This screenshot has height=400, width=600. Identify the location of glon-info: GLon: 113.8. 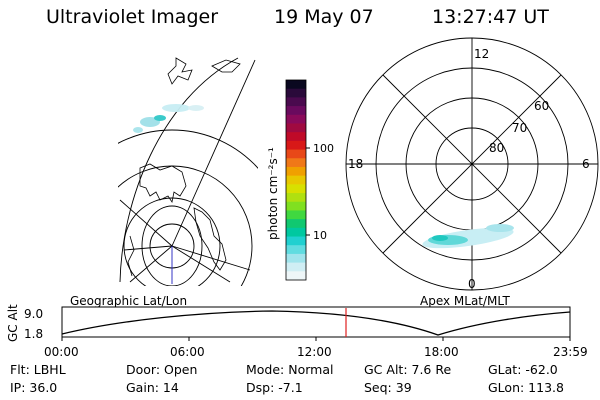
(526, 387).